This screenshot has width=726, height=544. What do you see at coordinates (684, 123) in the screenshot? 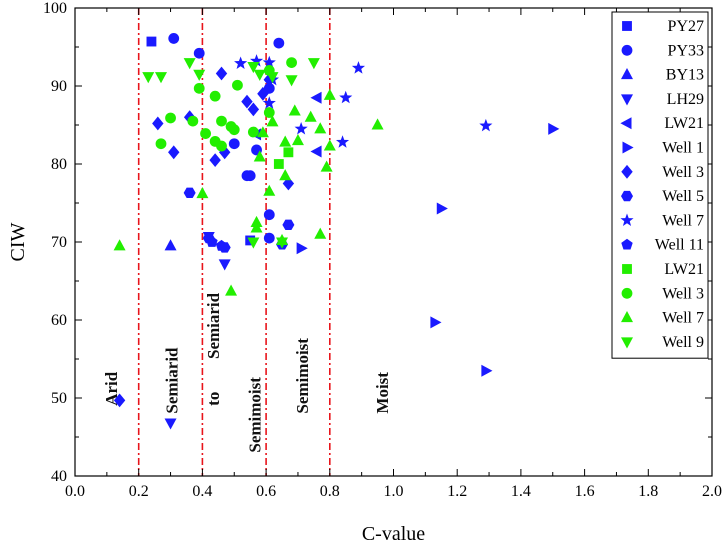
I see `legend-entry: LW21` at bounding box center [684, 123].